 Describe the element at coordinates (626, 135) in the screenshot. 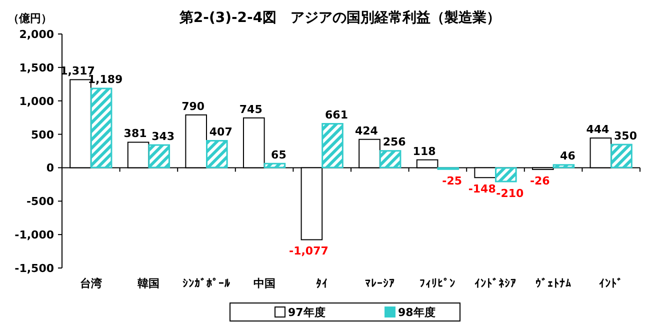

I see `data-label: 350` at that location.